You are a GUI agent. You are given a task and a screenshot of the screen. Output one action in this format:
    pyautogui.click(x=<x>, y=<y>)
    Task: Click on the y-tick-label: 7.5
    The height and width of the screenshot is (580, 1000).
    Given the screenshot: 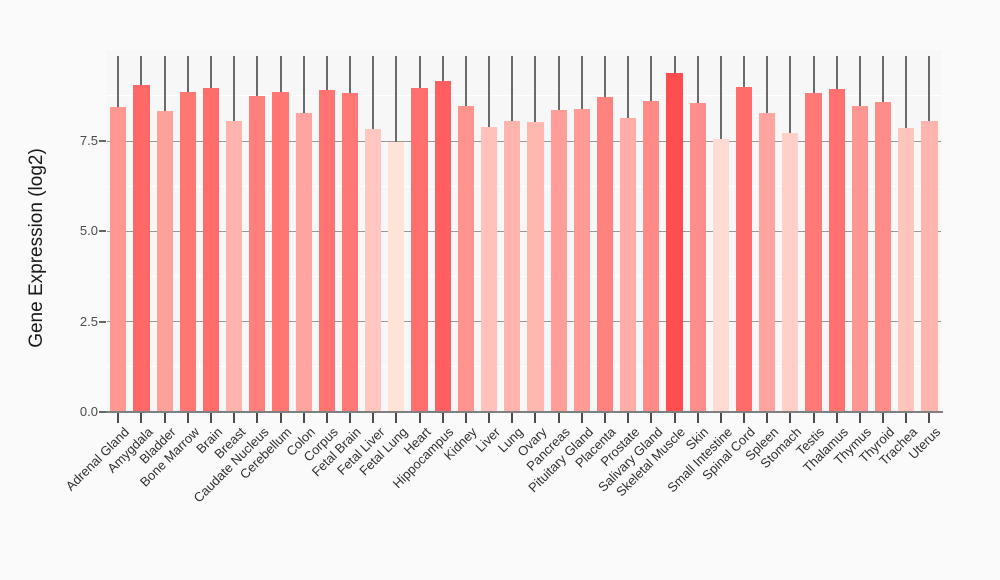 What is the action you would take?
    pyautogui.click(x=88, y=141)
    